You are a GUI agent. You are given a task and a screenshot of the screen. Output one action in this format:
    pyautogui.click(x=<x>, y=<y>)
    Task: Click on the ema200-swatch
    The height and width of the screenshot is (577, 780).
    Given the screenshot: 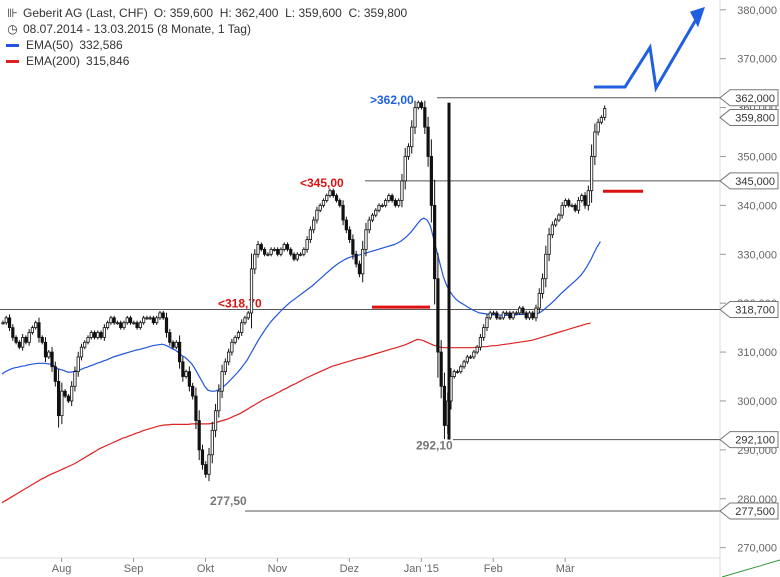 What is the action you would take?
    pyautogui.click(x=12, y=61)
    